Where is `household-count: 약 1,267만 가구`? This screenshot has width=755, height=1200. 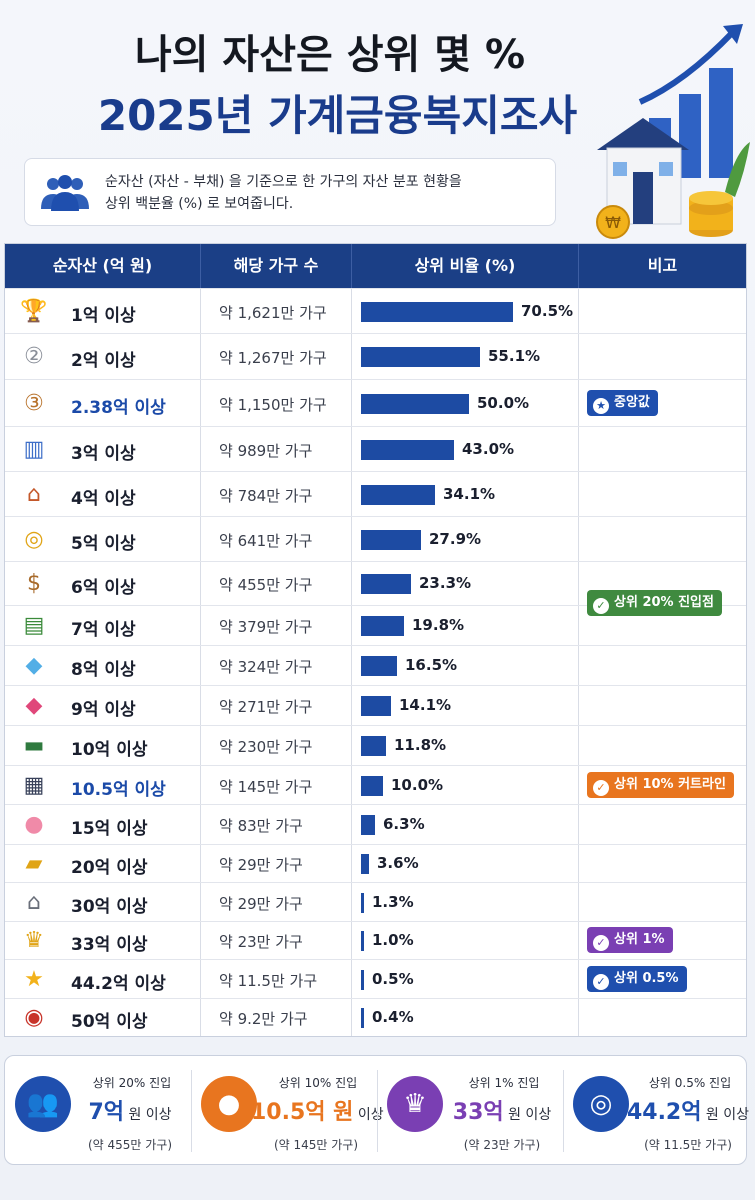 household-count: 약 1,267만 가구 is located at coordinates (273, 358).